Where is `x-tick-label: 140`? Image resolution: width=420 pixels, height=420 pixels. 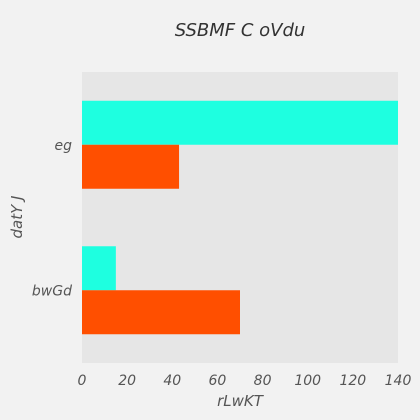 x-tick-label: 140 is located at coordinates (398, 381).